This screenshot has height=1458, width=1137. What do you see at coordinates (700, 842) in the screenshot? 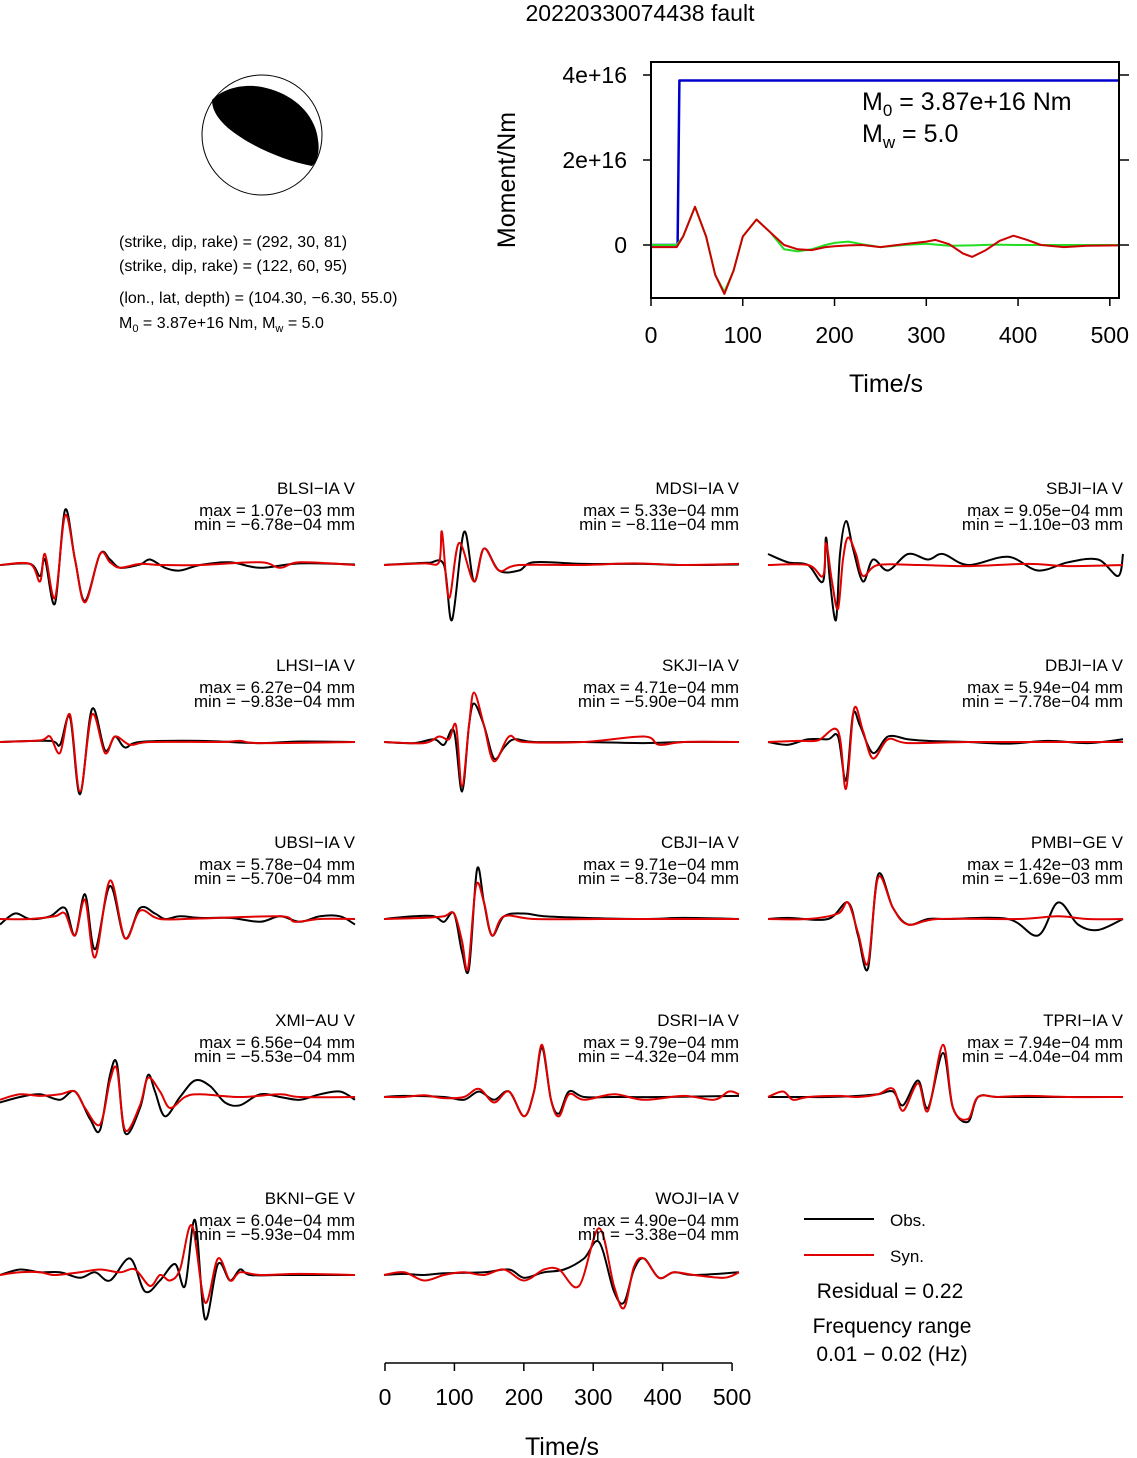
I see `station-name: CBJI−IA V` at bounding box center [700, 842].